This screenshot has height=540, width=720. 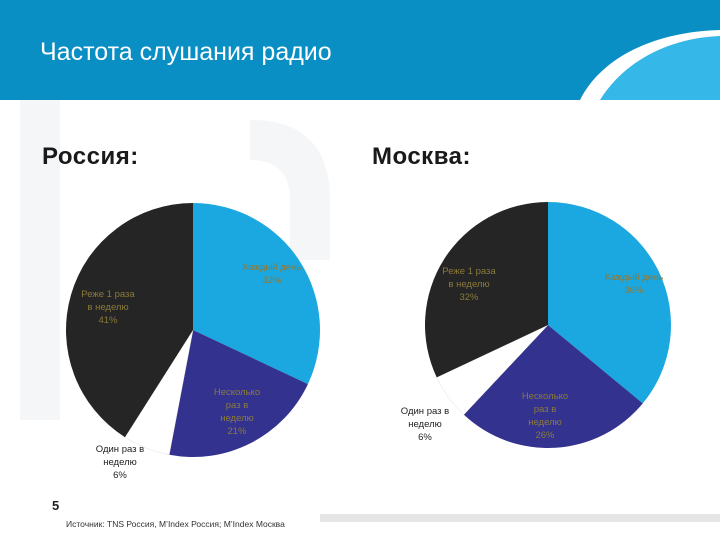 I want to click on moscow-label-less-than-once-week: Реже 1 раза в неделю 32%, so click(x=469, y=284).